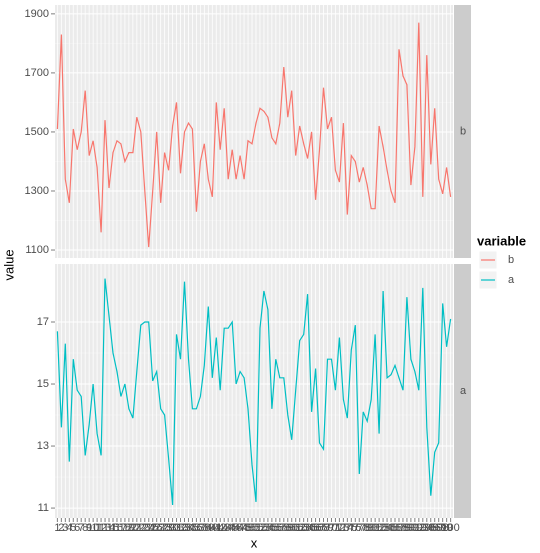 The image size is (540, 553). Describe the element at coordinates (240, 528) in the screenshot. I see `x-tick-label: 47` at that location.